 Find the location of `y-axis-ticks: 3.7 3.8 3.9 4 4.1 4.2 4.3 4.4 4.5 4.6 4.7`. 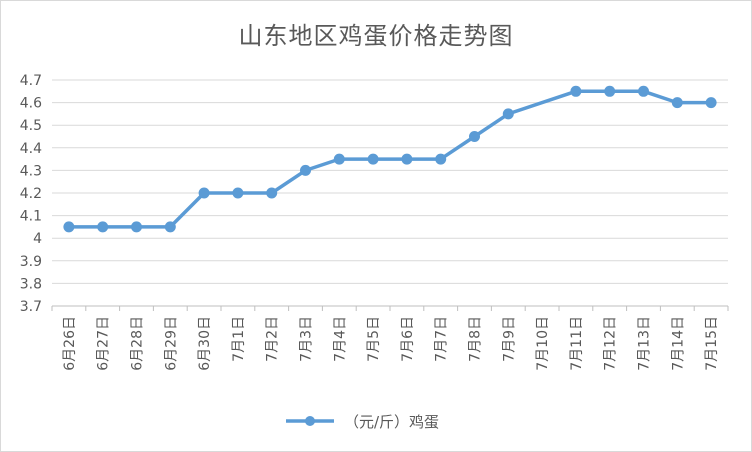

y-axis-ticks: 3.7 3.8 3.9 4 4.1 4.2 4.3 4.4 4.5 4.6 4.7 is located at coordinates (31, 194).